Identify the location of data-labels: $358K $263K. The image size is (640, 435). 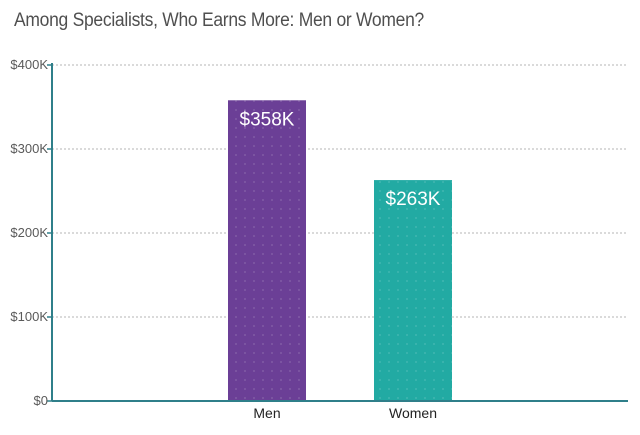
(340, 159).